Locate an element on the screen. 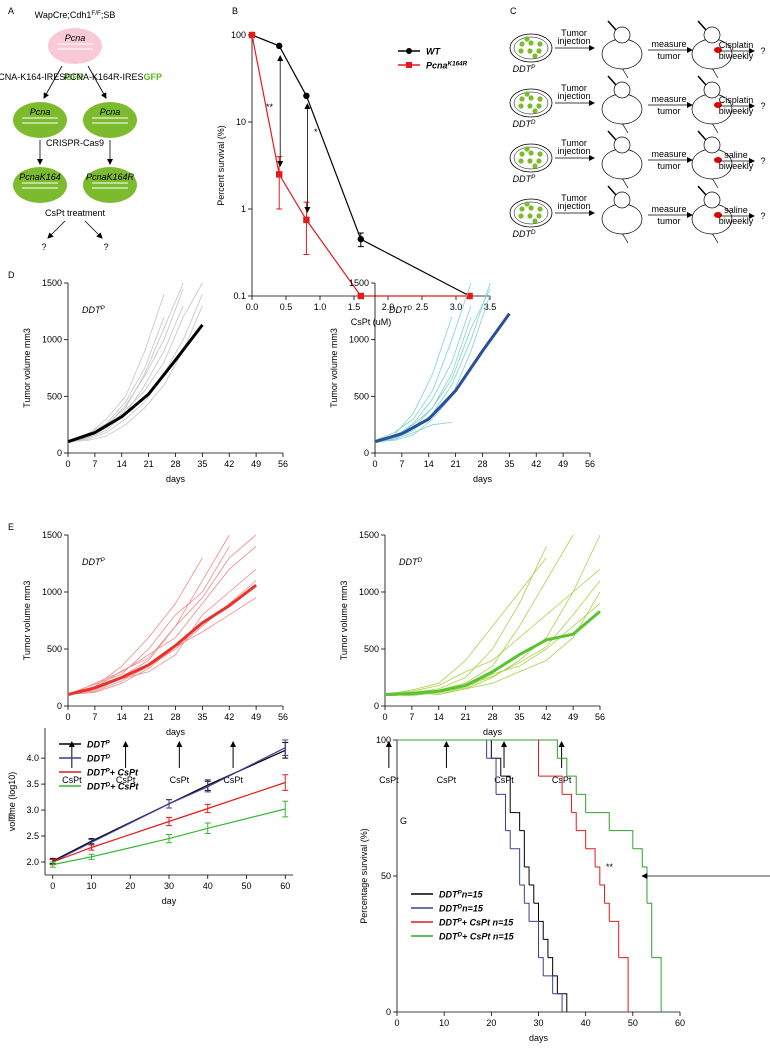 This screenshot has height=1051, width=770. mouse-body is located at coordinates (622, 219).